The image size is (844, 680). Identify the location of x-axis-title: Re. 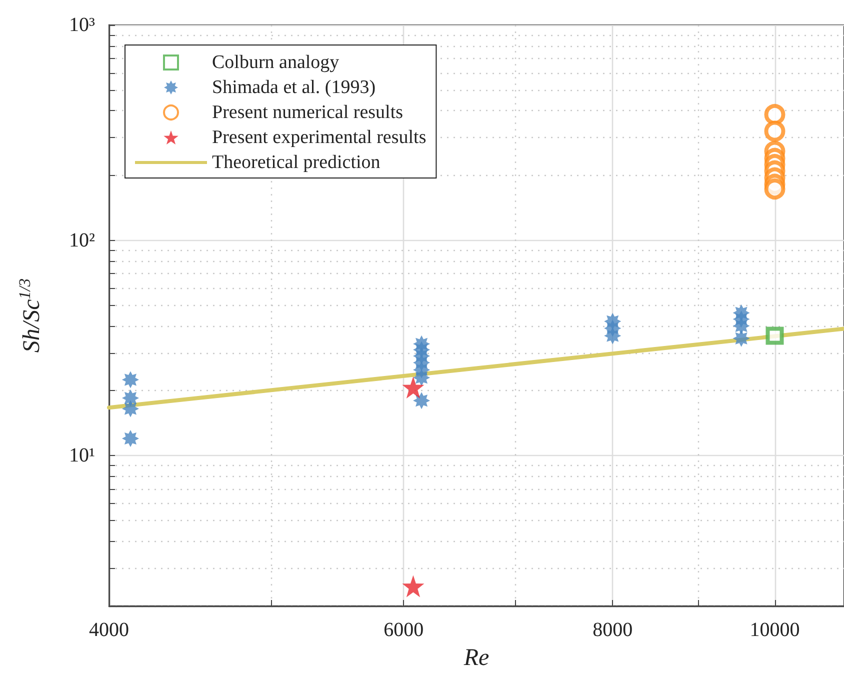
(476, 658).